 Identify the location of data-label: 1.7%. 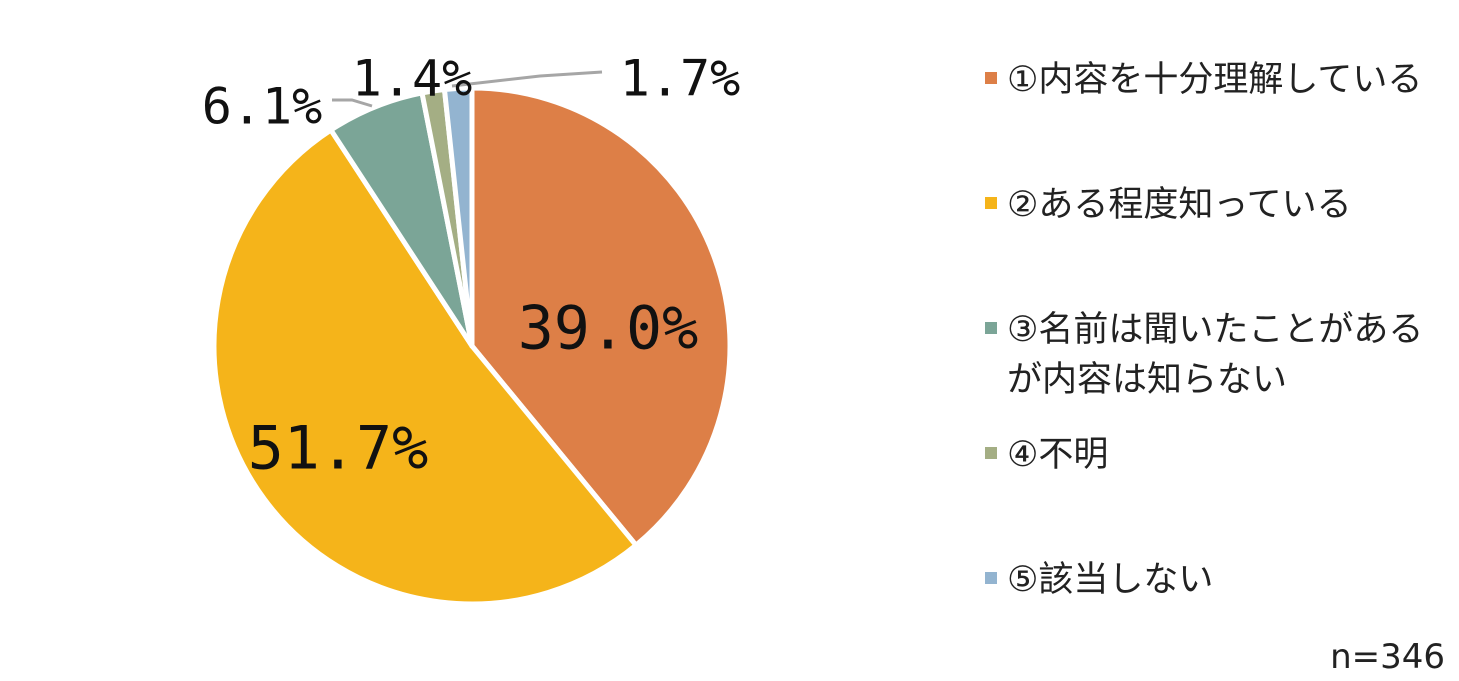
(680, 79).